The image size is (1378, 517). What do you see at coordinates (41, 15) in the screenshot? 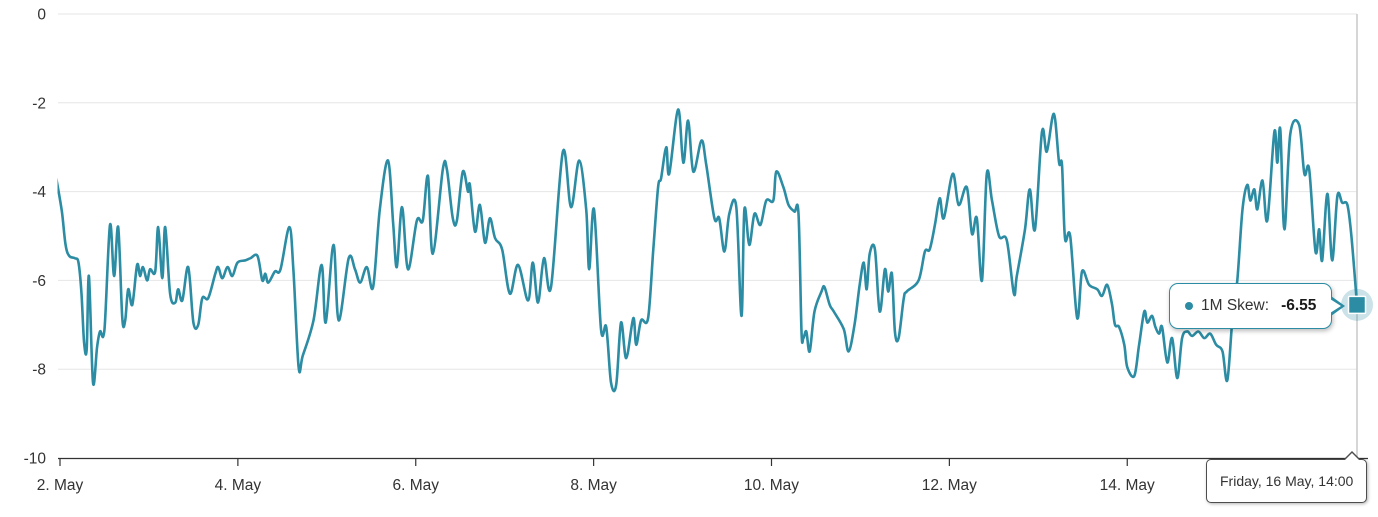
I see `y-axis-label: 0` at bounding box center [41, 15].